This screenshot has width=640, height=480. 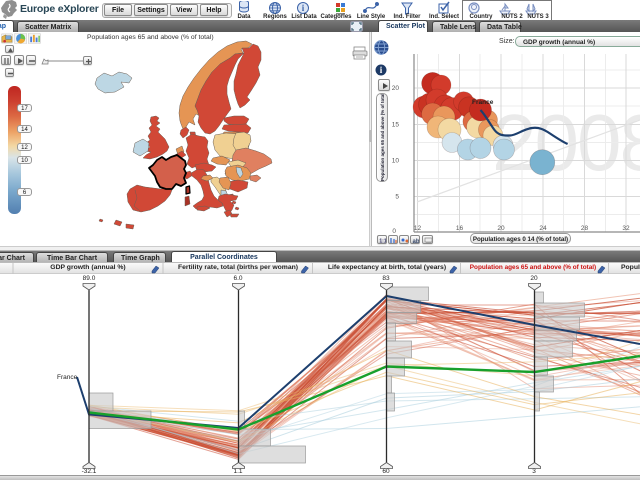 What do you see at coordinates (394, 231) in the screenshot?
I see `svg-text: 0` at bounding box center [394, 231].